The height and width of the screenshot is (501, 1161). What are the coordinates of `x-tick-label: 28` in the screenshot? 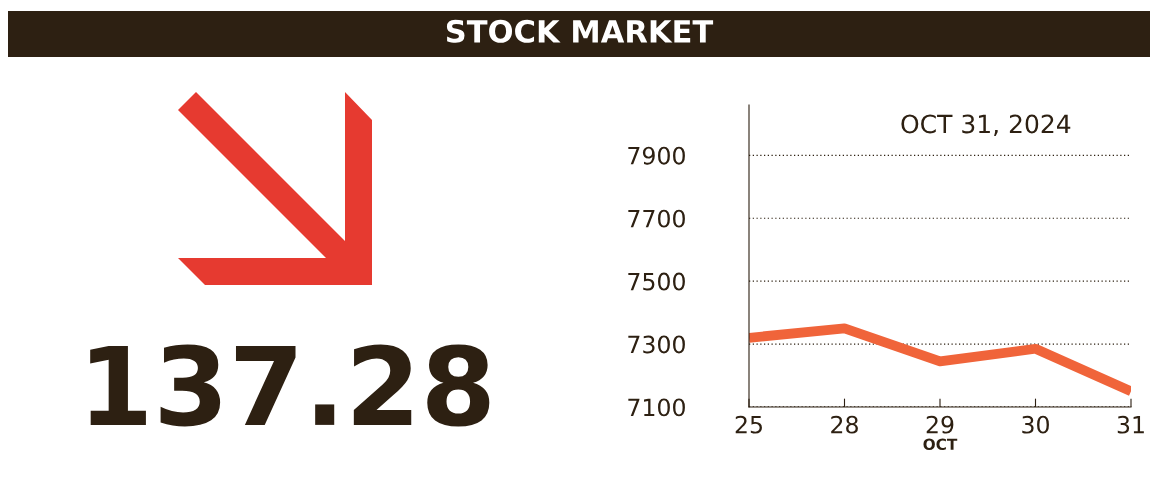 It's located at (844, 424).